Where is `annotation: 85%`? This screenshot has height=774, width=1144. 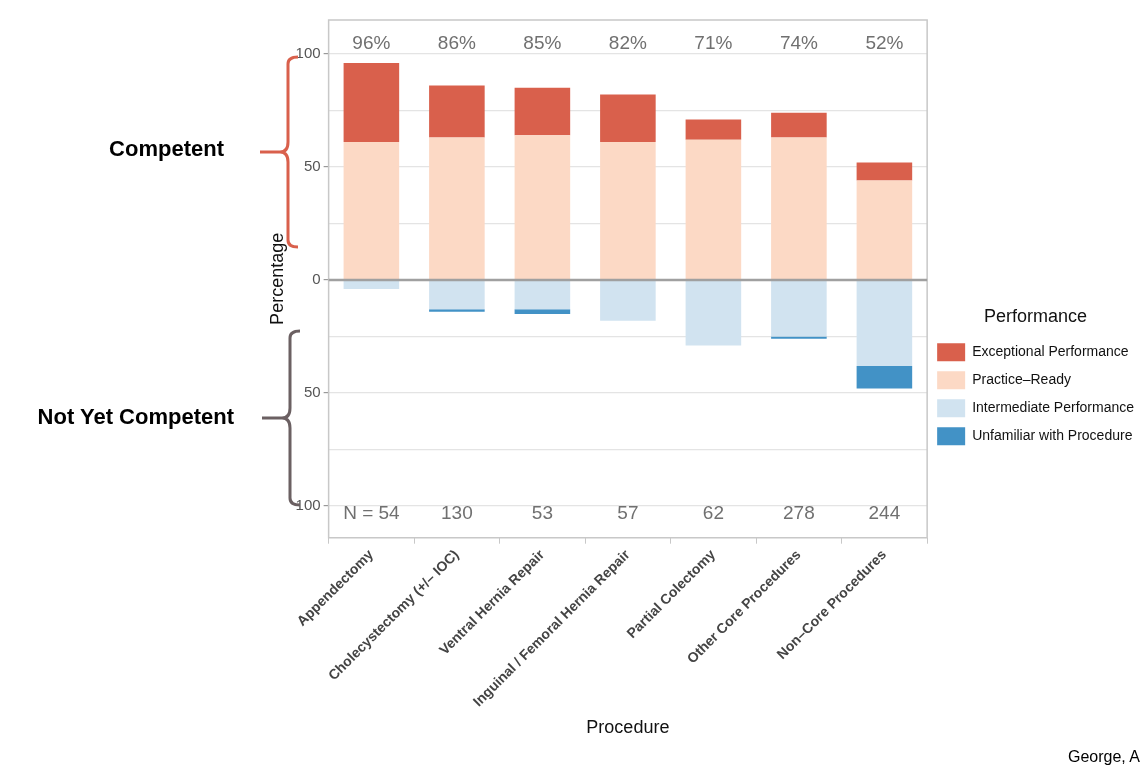
annotation: 85% is located at coordinates (542, 43).